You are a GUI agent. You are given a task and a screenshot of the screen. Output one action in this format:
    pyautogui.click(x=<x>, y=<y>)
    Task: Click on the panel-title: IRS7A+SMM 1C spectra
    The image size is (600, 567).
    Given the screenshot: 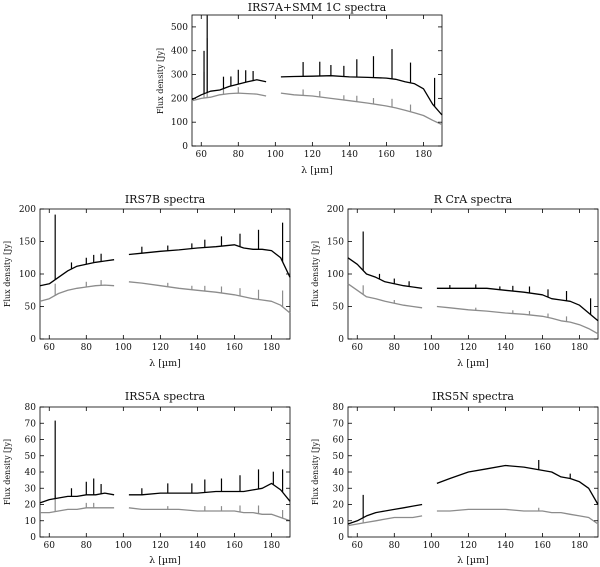 What is the action you would take?
    pyautogui.click(x=317, y=7)
    